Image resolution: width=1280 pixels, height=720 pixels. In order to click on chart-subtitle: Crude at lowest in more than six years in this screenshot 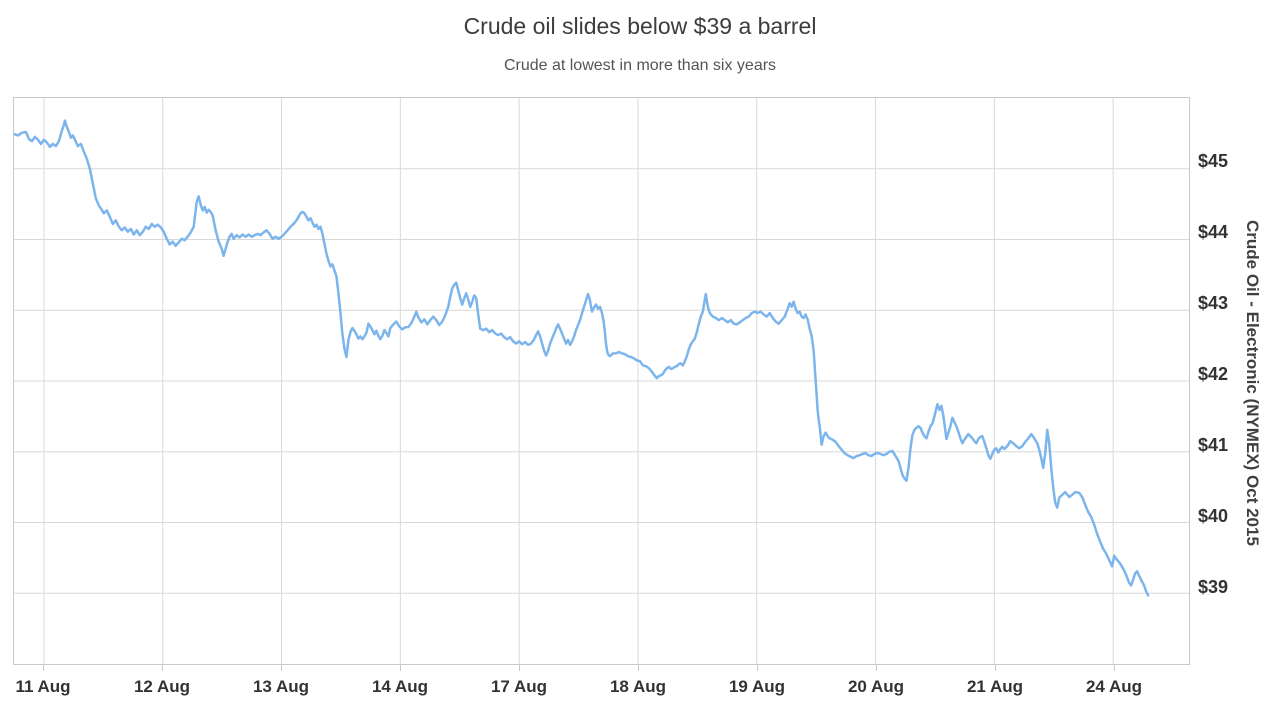, I will do `click(640, 65)`.